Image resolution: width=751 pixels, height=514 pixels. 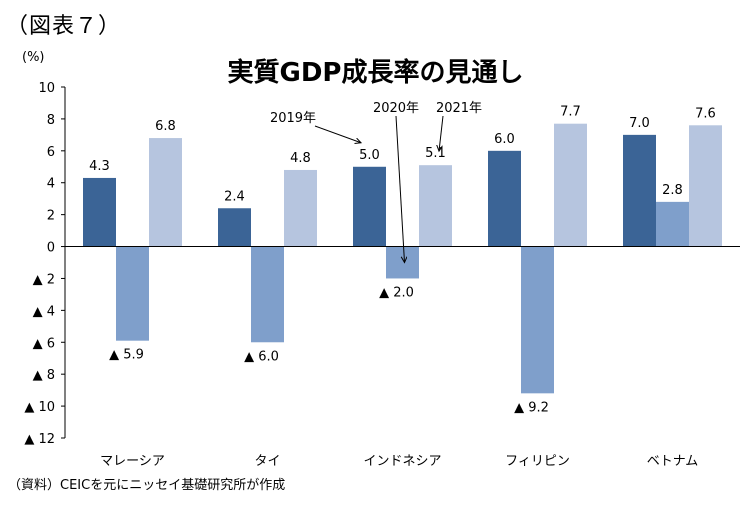 I want to click on data-label: ▲ 6.0, so click(x=261, y=356).